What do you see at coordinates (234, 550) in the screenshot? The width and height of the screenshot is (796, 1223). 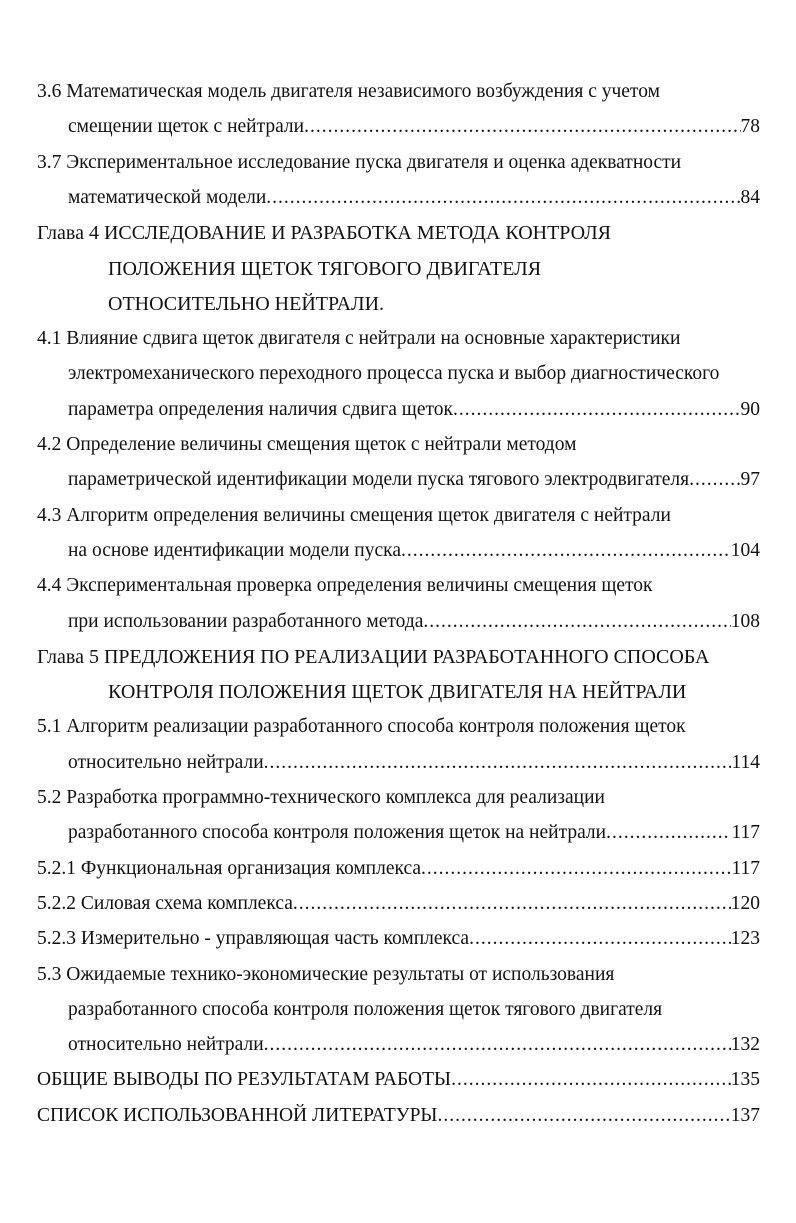 I see `toc-entry-text: на основе идентификации модели пуска` at bounding box center [234, 550].